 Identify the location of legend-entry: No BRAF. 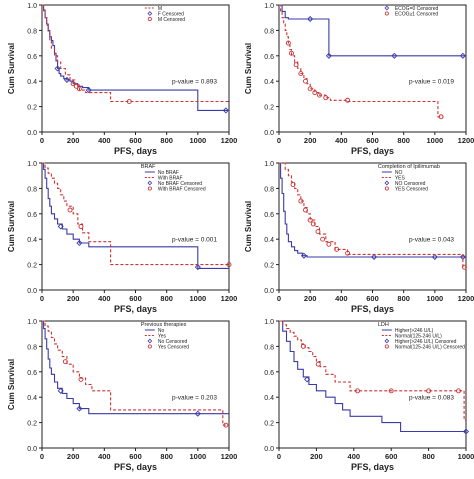
(168, 173).